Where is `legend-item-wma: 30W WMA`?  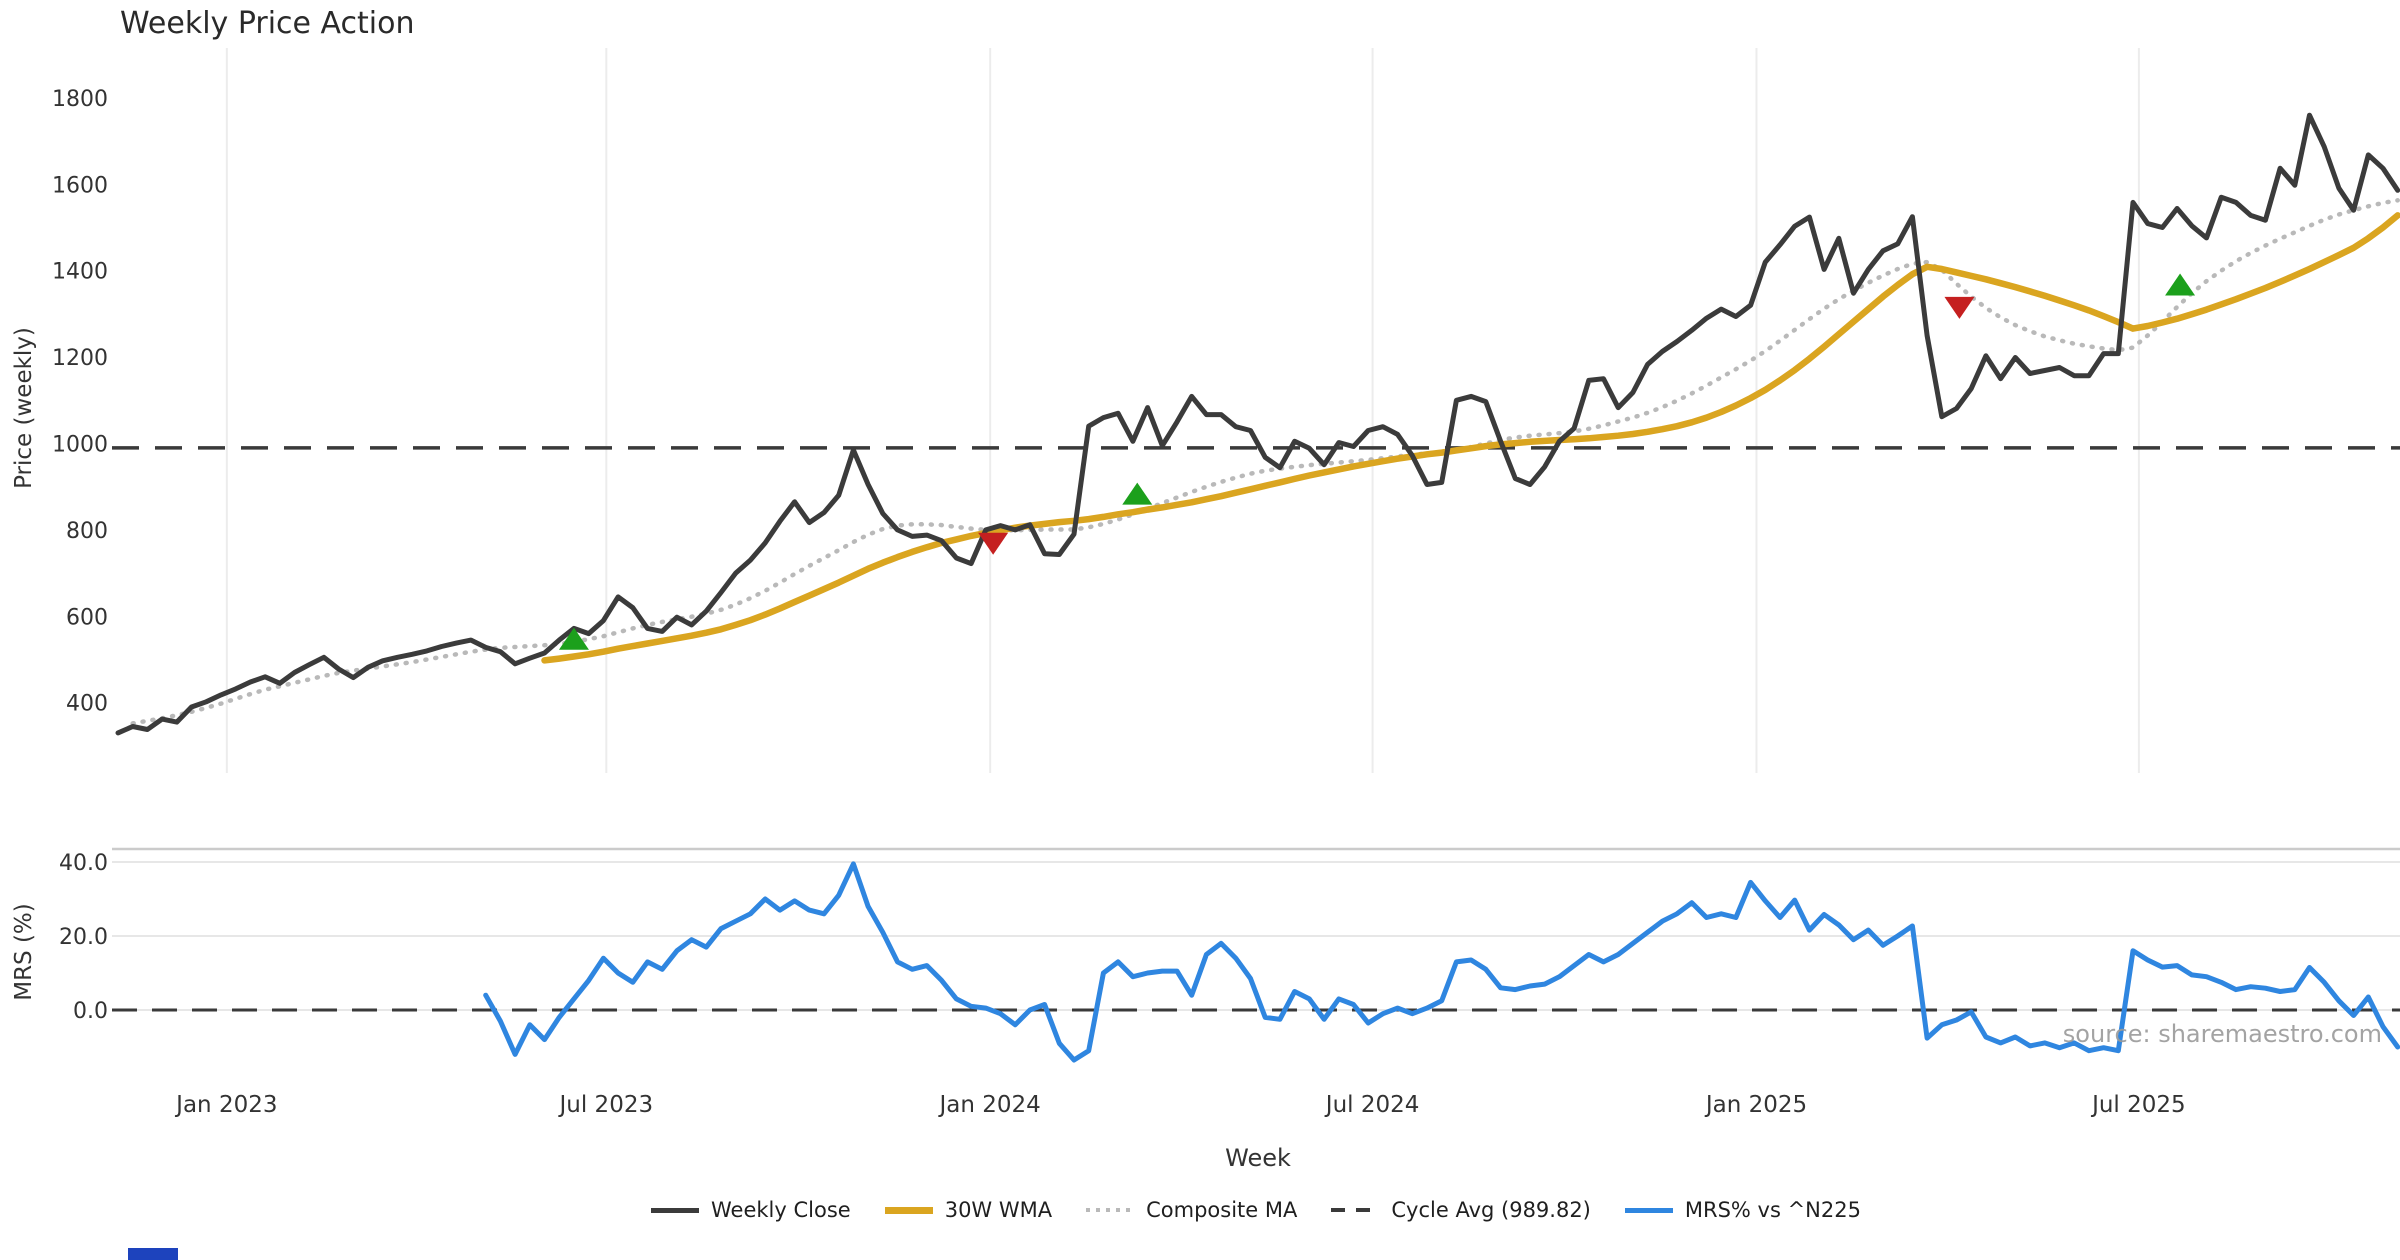
legend-item-wma: 30W WMA is located at coordinates (968, 1210).